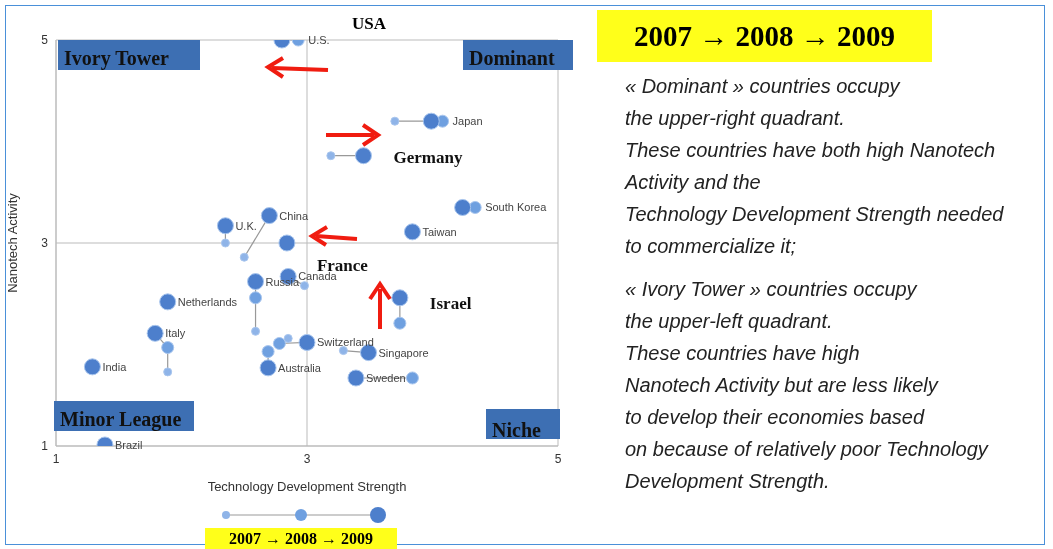  What do you see at coordinates (12, 242) in the screenshot?
I see `y-axis-title: Nanotech Activity` at bounding box center [12, 242].